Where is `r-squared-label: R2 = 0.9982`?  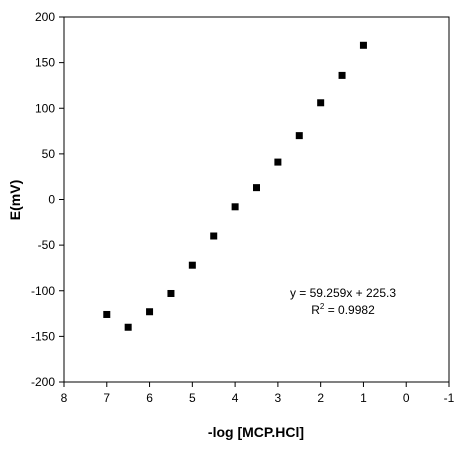
r-squared-label: R2 = 0.9982 is located at coordinates (343, 309).